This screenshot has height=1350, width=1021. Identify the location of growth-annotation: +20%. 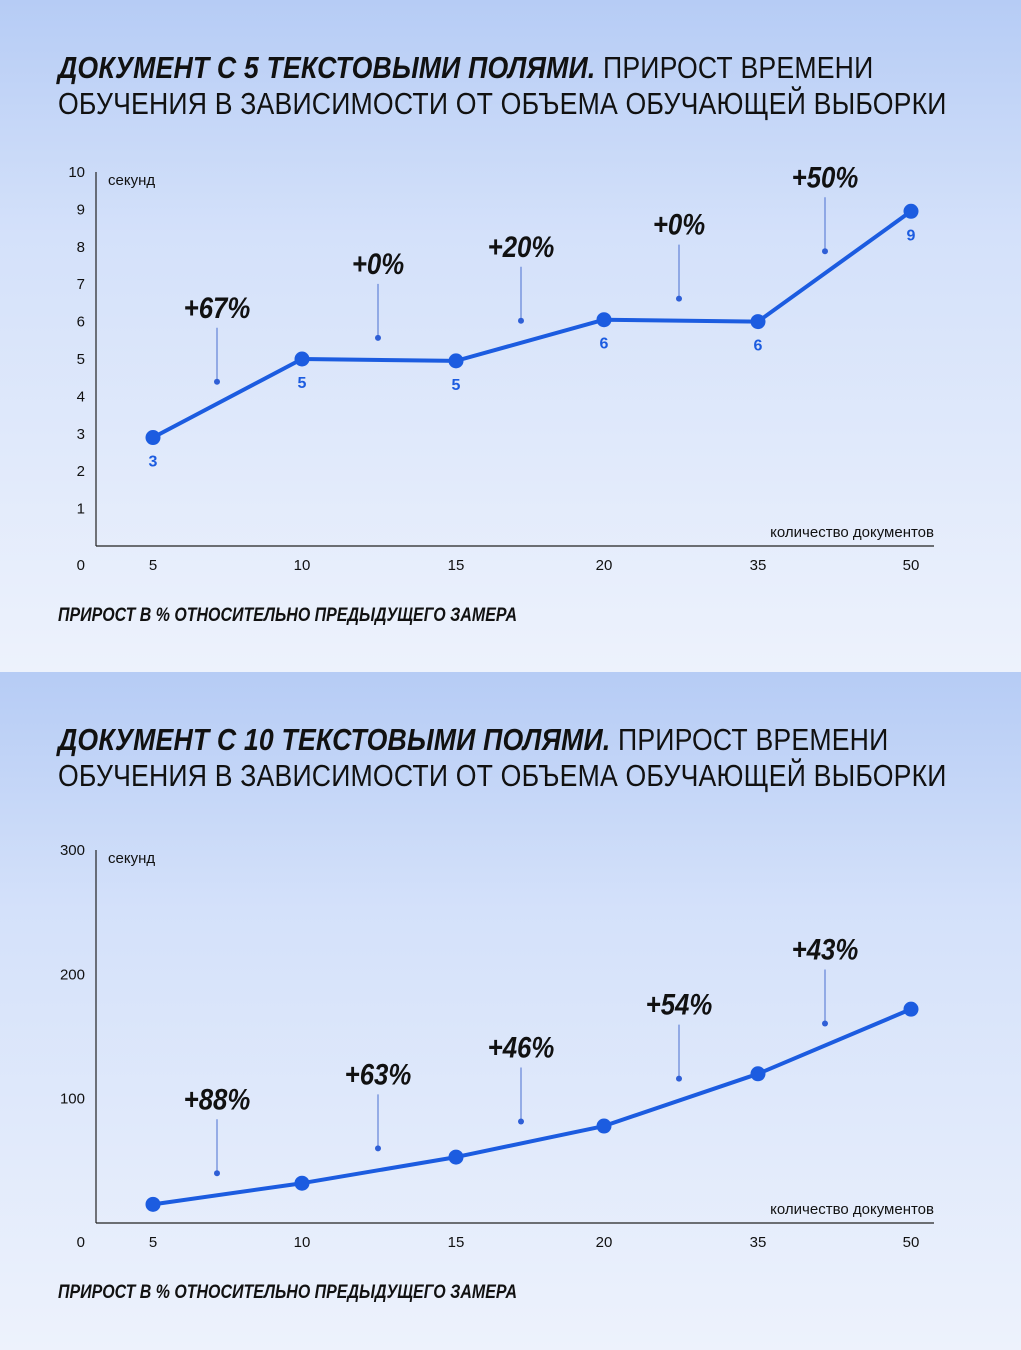
(521, 246).